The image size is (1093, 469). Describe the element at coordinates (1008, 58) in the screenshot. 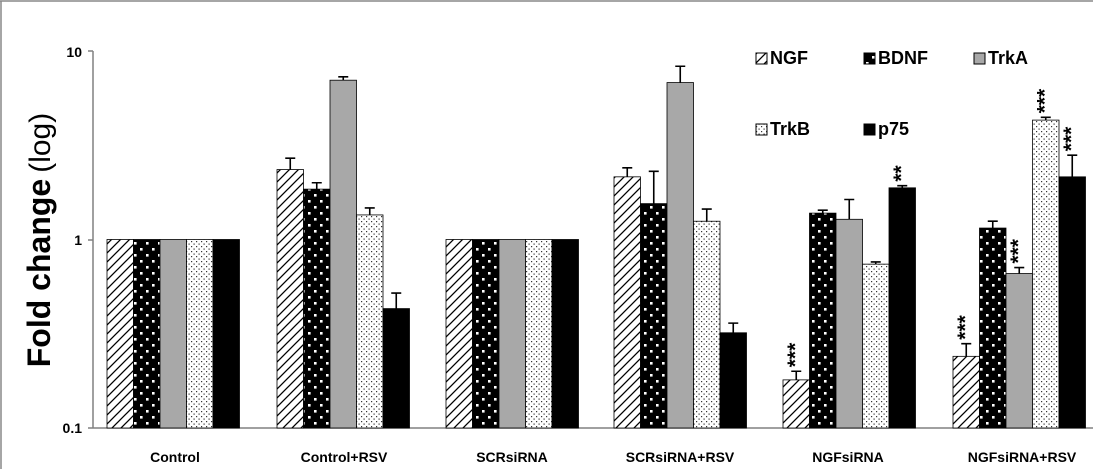

I see `legend-label-trka: TrkA` at that location.